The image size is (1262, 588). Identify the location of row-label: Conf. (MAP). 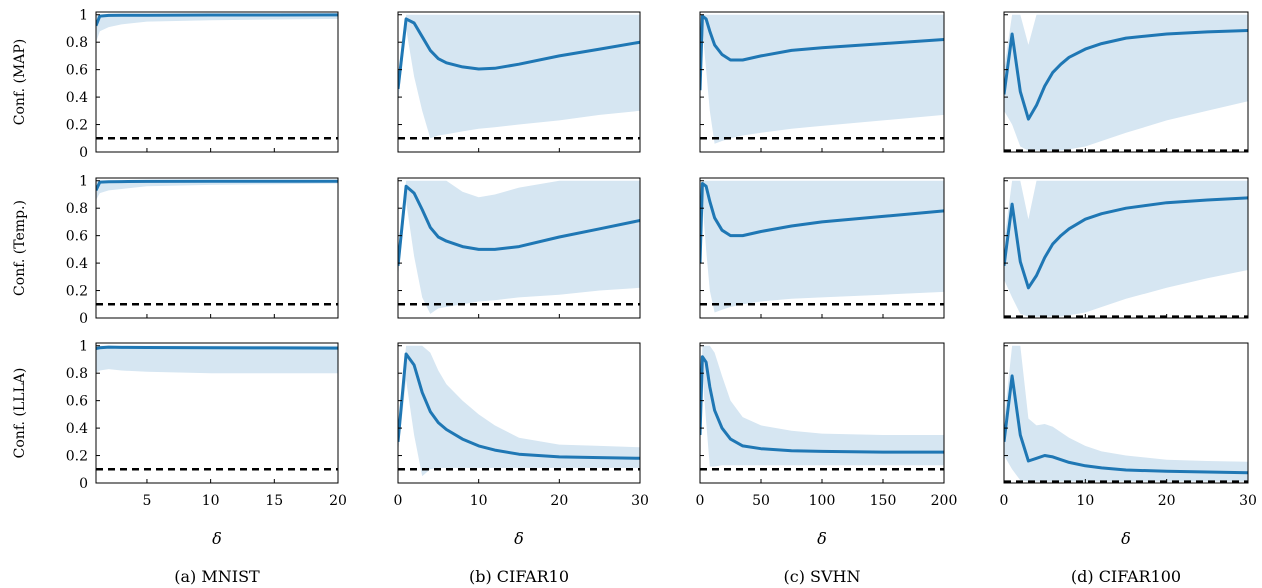
(20, 82).